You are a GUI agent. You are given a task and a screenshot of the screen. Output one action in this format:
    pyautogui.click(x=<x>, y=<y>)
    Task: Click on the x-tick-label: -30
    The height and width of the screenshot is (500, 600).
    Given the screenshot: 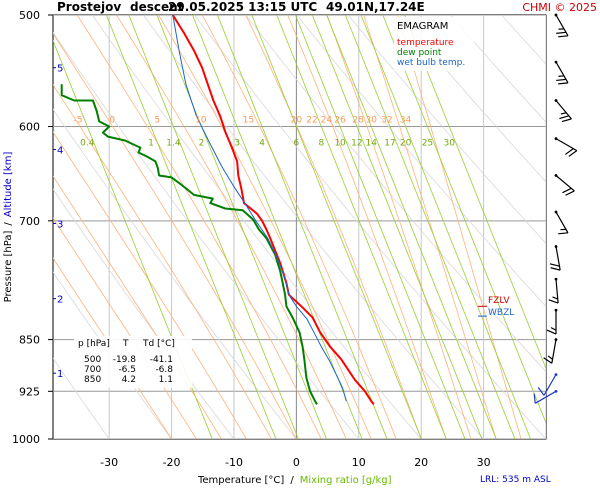 What is the action you would take?
    pyautogui.click(x=109, y=462)
    